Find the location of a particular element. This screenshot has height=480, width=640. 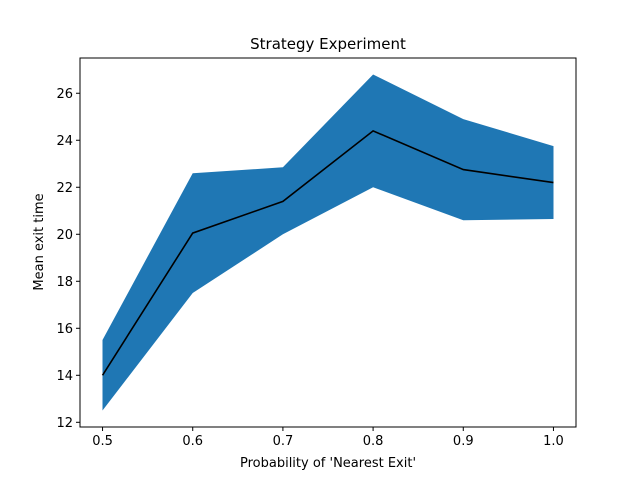

y-tick-label: 22 is located at coordinates (64, 188).